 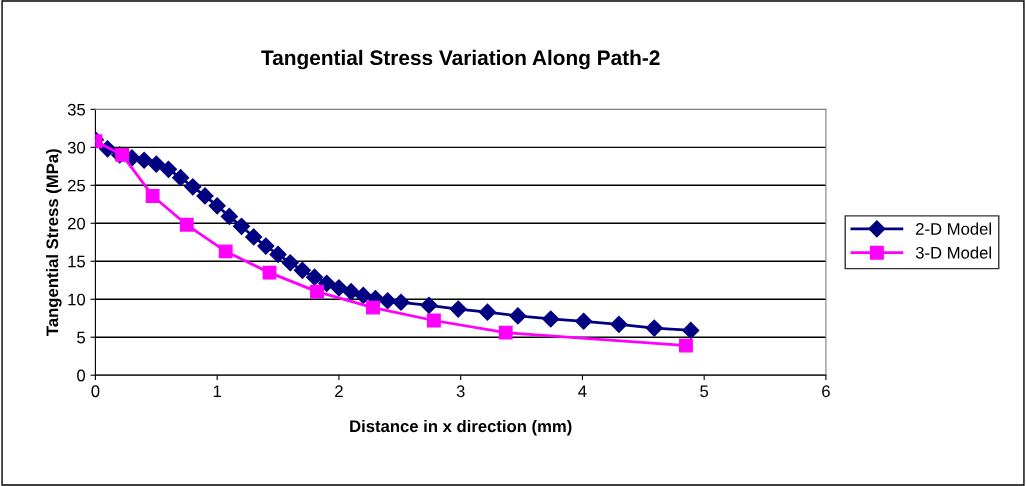 I want to click on x-tick-label: 4, so click(x=582, y=391).